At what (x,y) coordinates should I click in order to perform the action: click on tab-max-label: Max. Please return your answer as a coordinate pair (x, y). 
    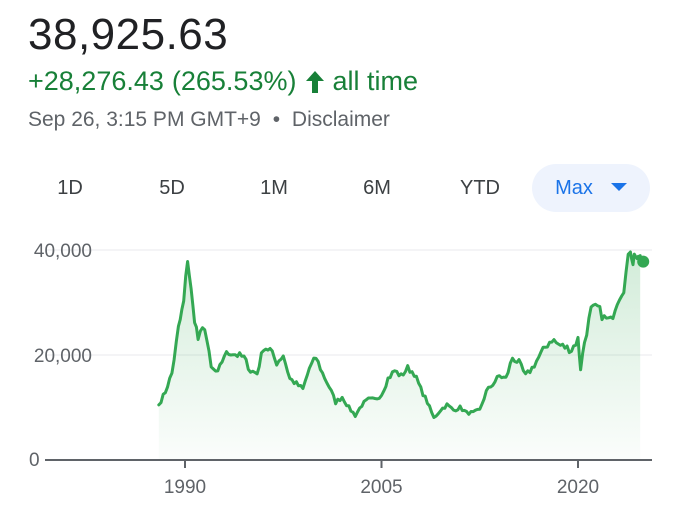
    Looking at the image, I should click on (574, 188).